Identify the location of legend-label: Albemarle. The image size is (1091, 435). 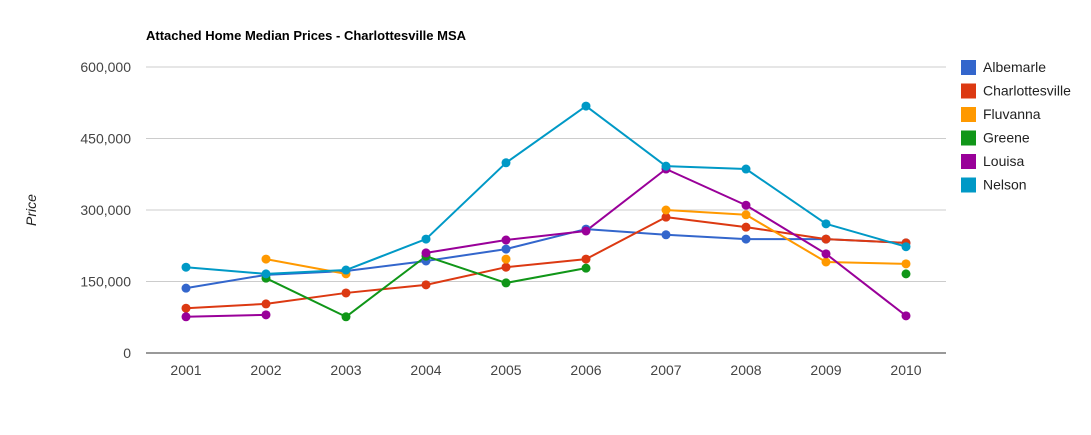
(1014, 67).